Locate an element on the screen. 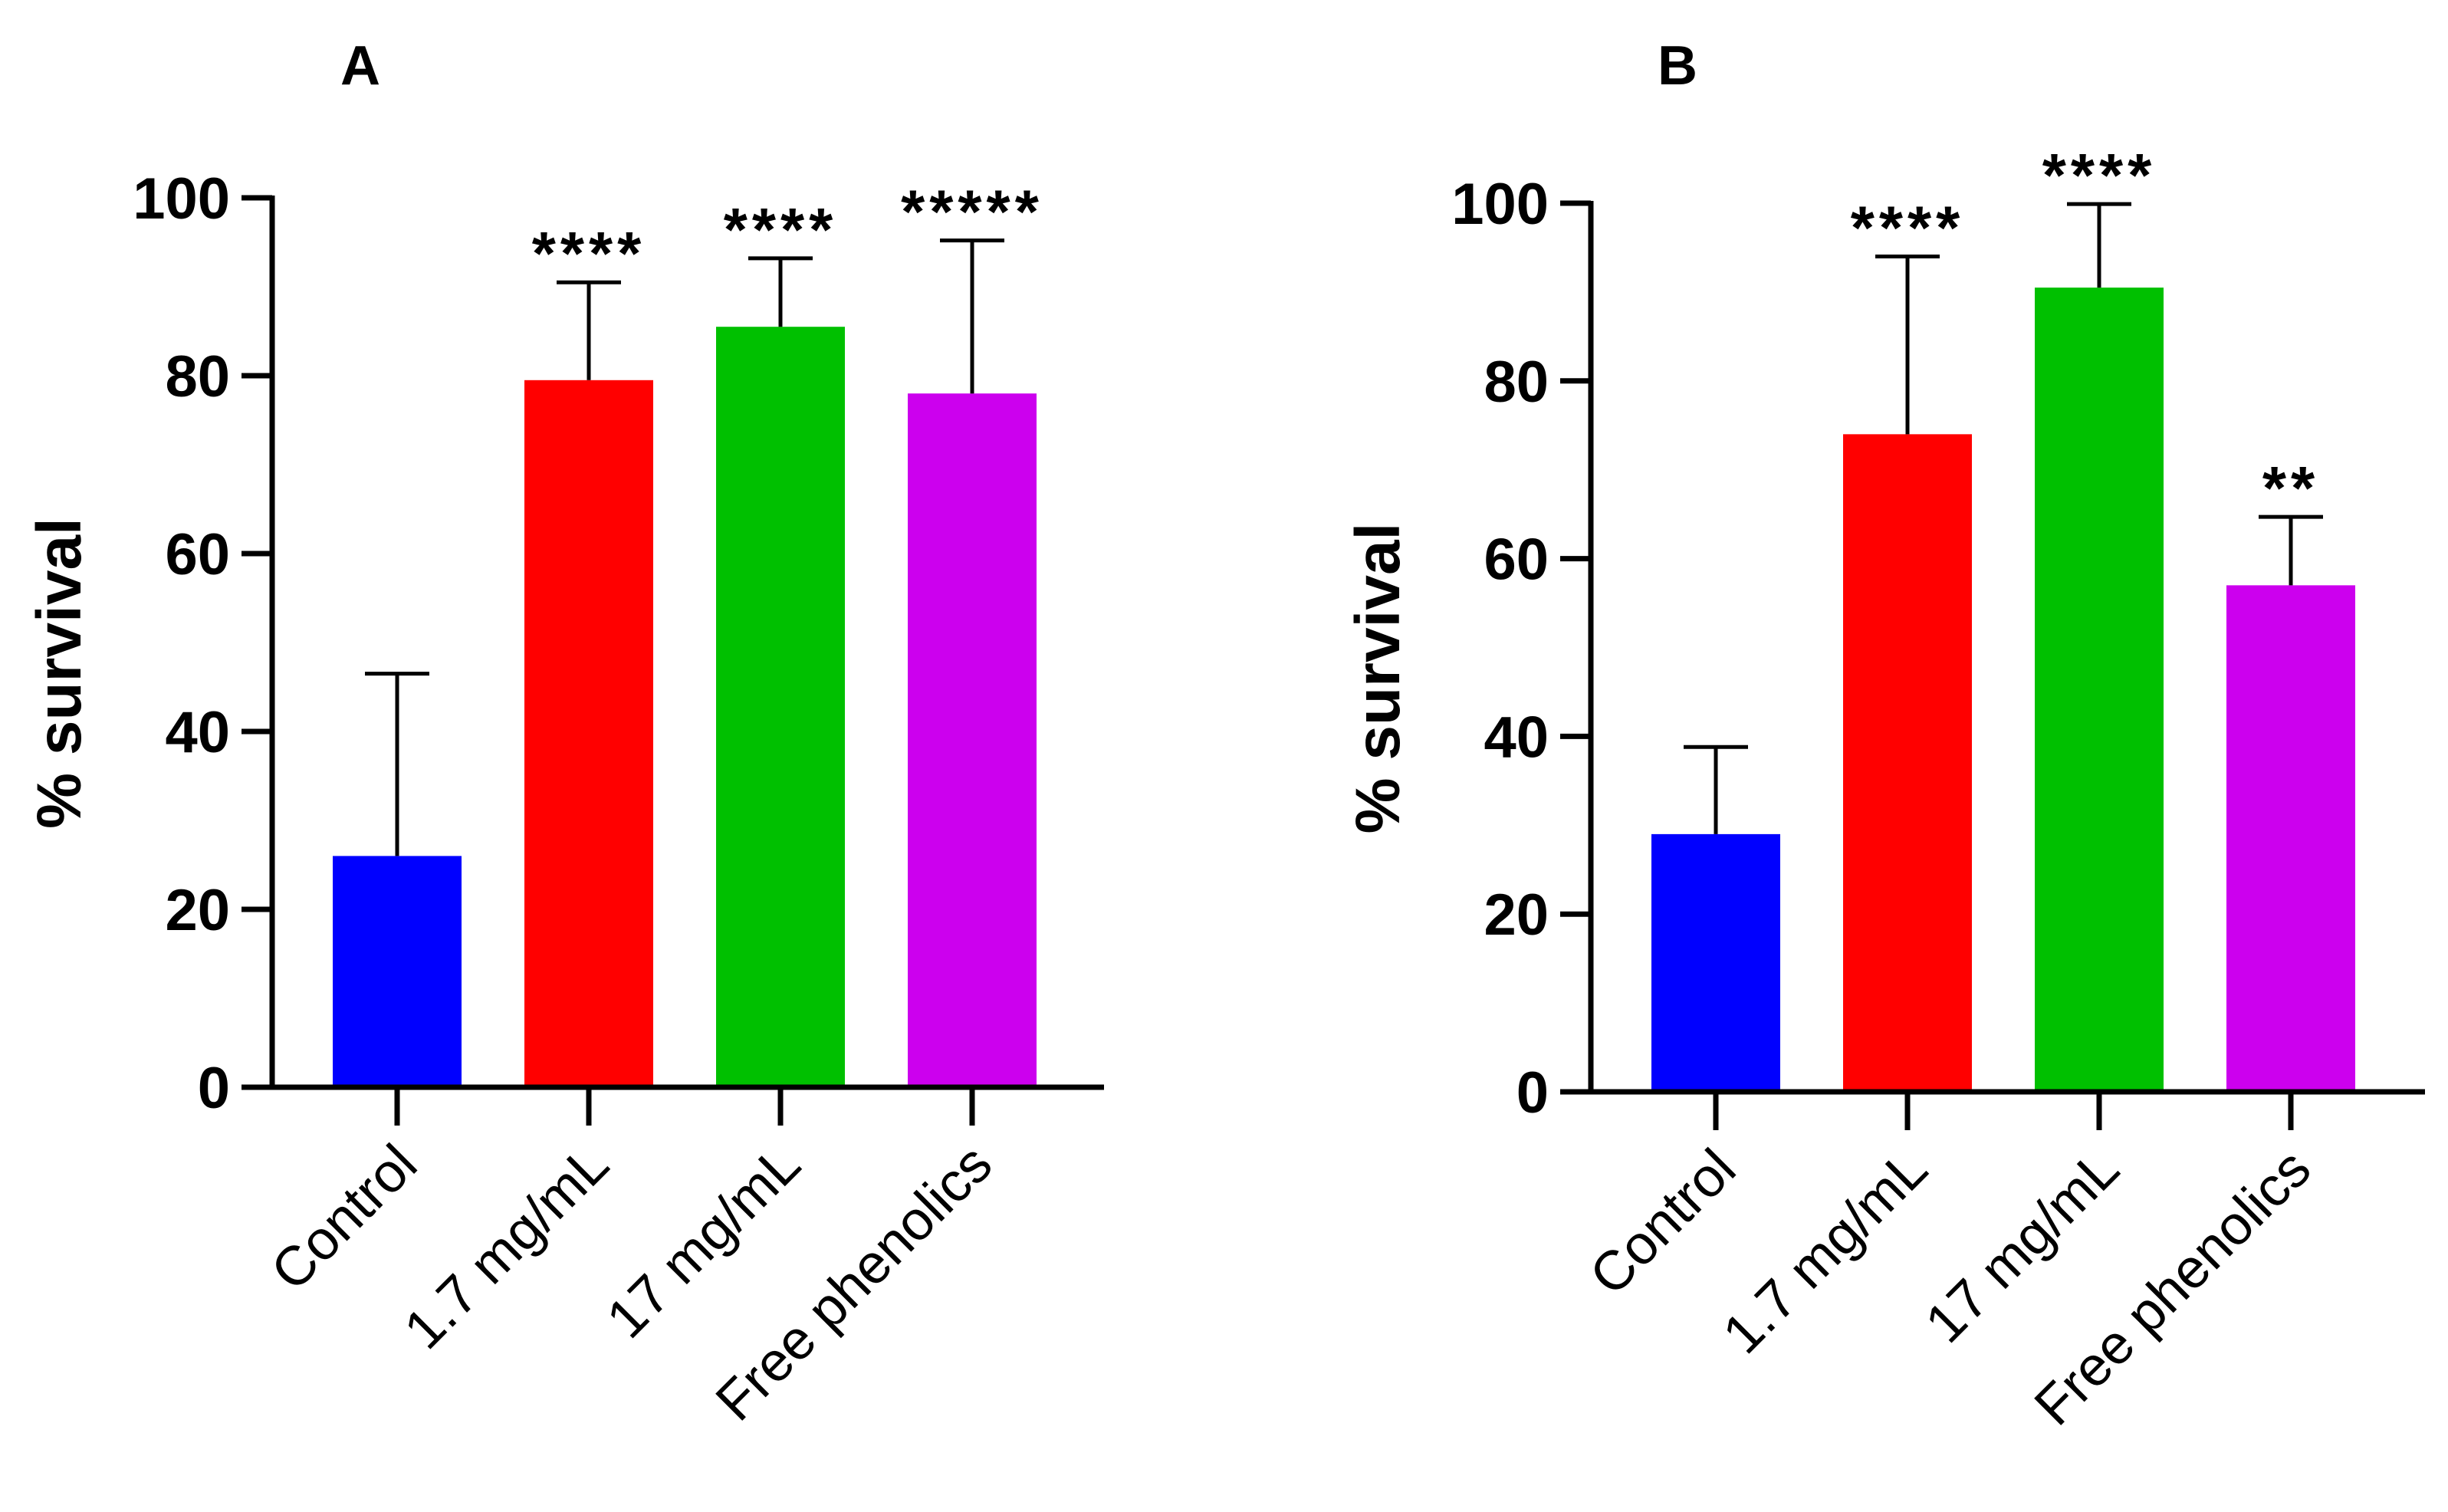 The width and height of the screenshot is (2448, 1512). panel-label: A is located at coordinates (360, 66).